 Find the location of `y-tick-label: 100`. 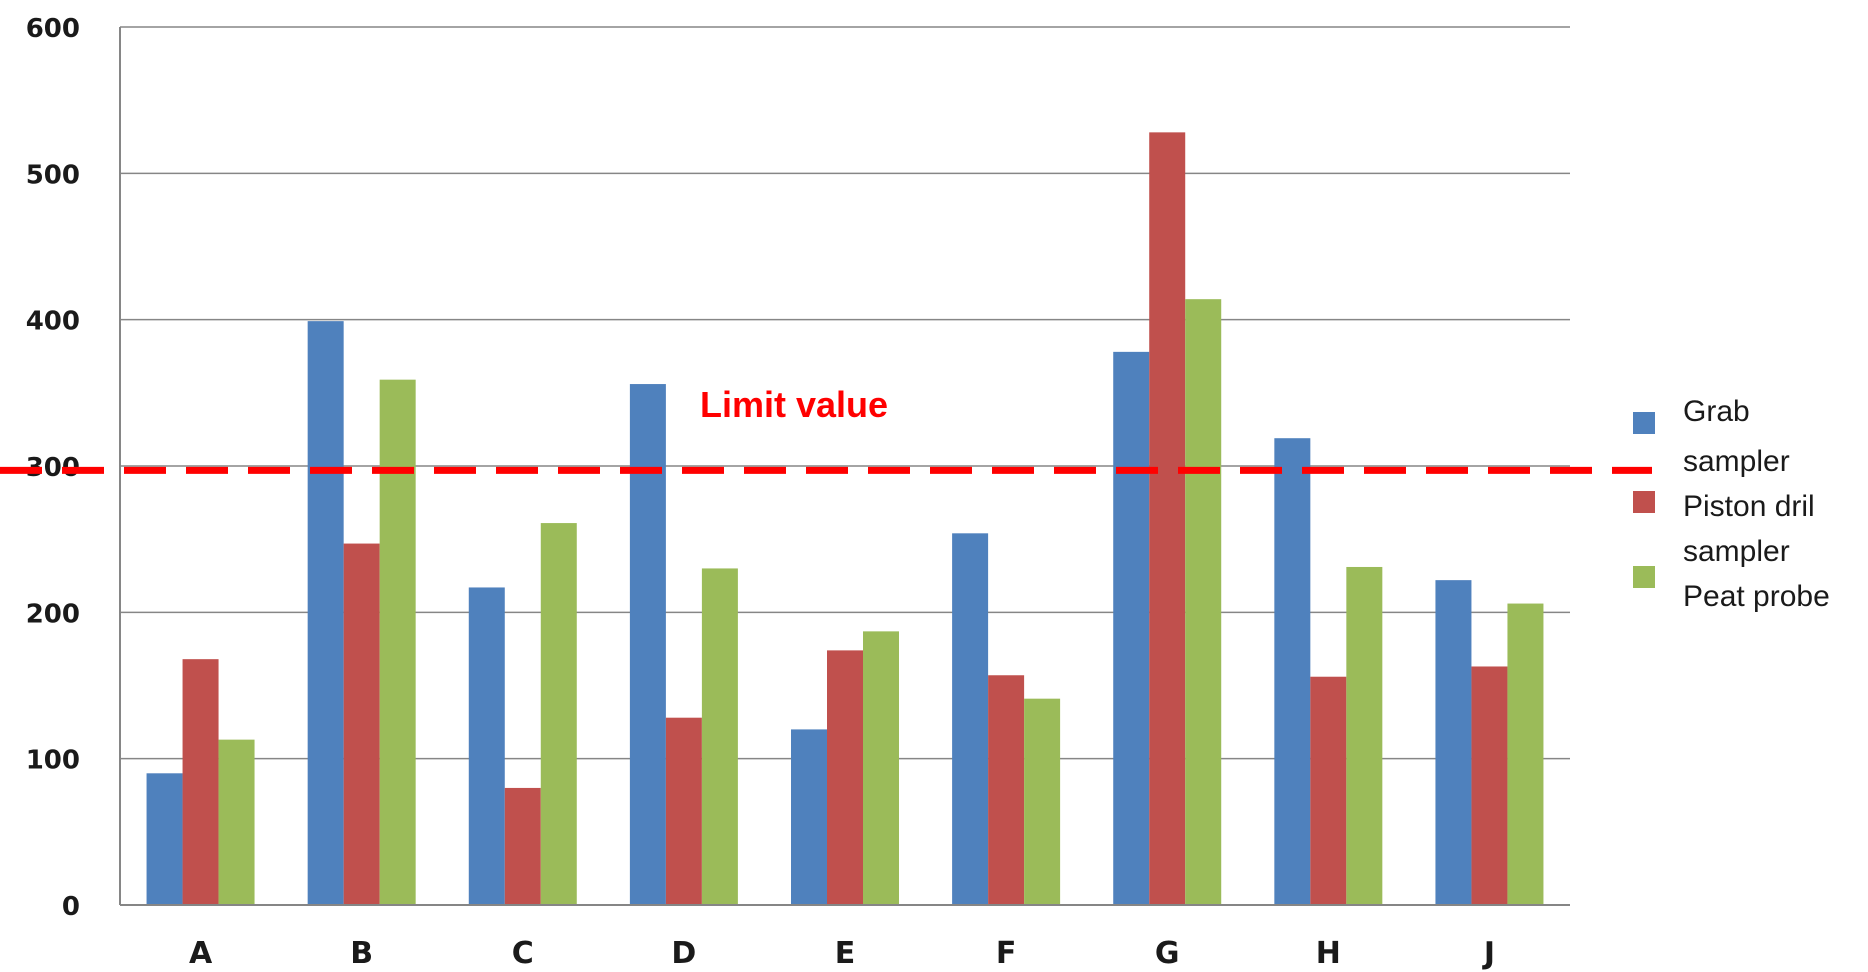

y-tick-label: 100 is located at coordinates (53, 761).